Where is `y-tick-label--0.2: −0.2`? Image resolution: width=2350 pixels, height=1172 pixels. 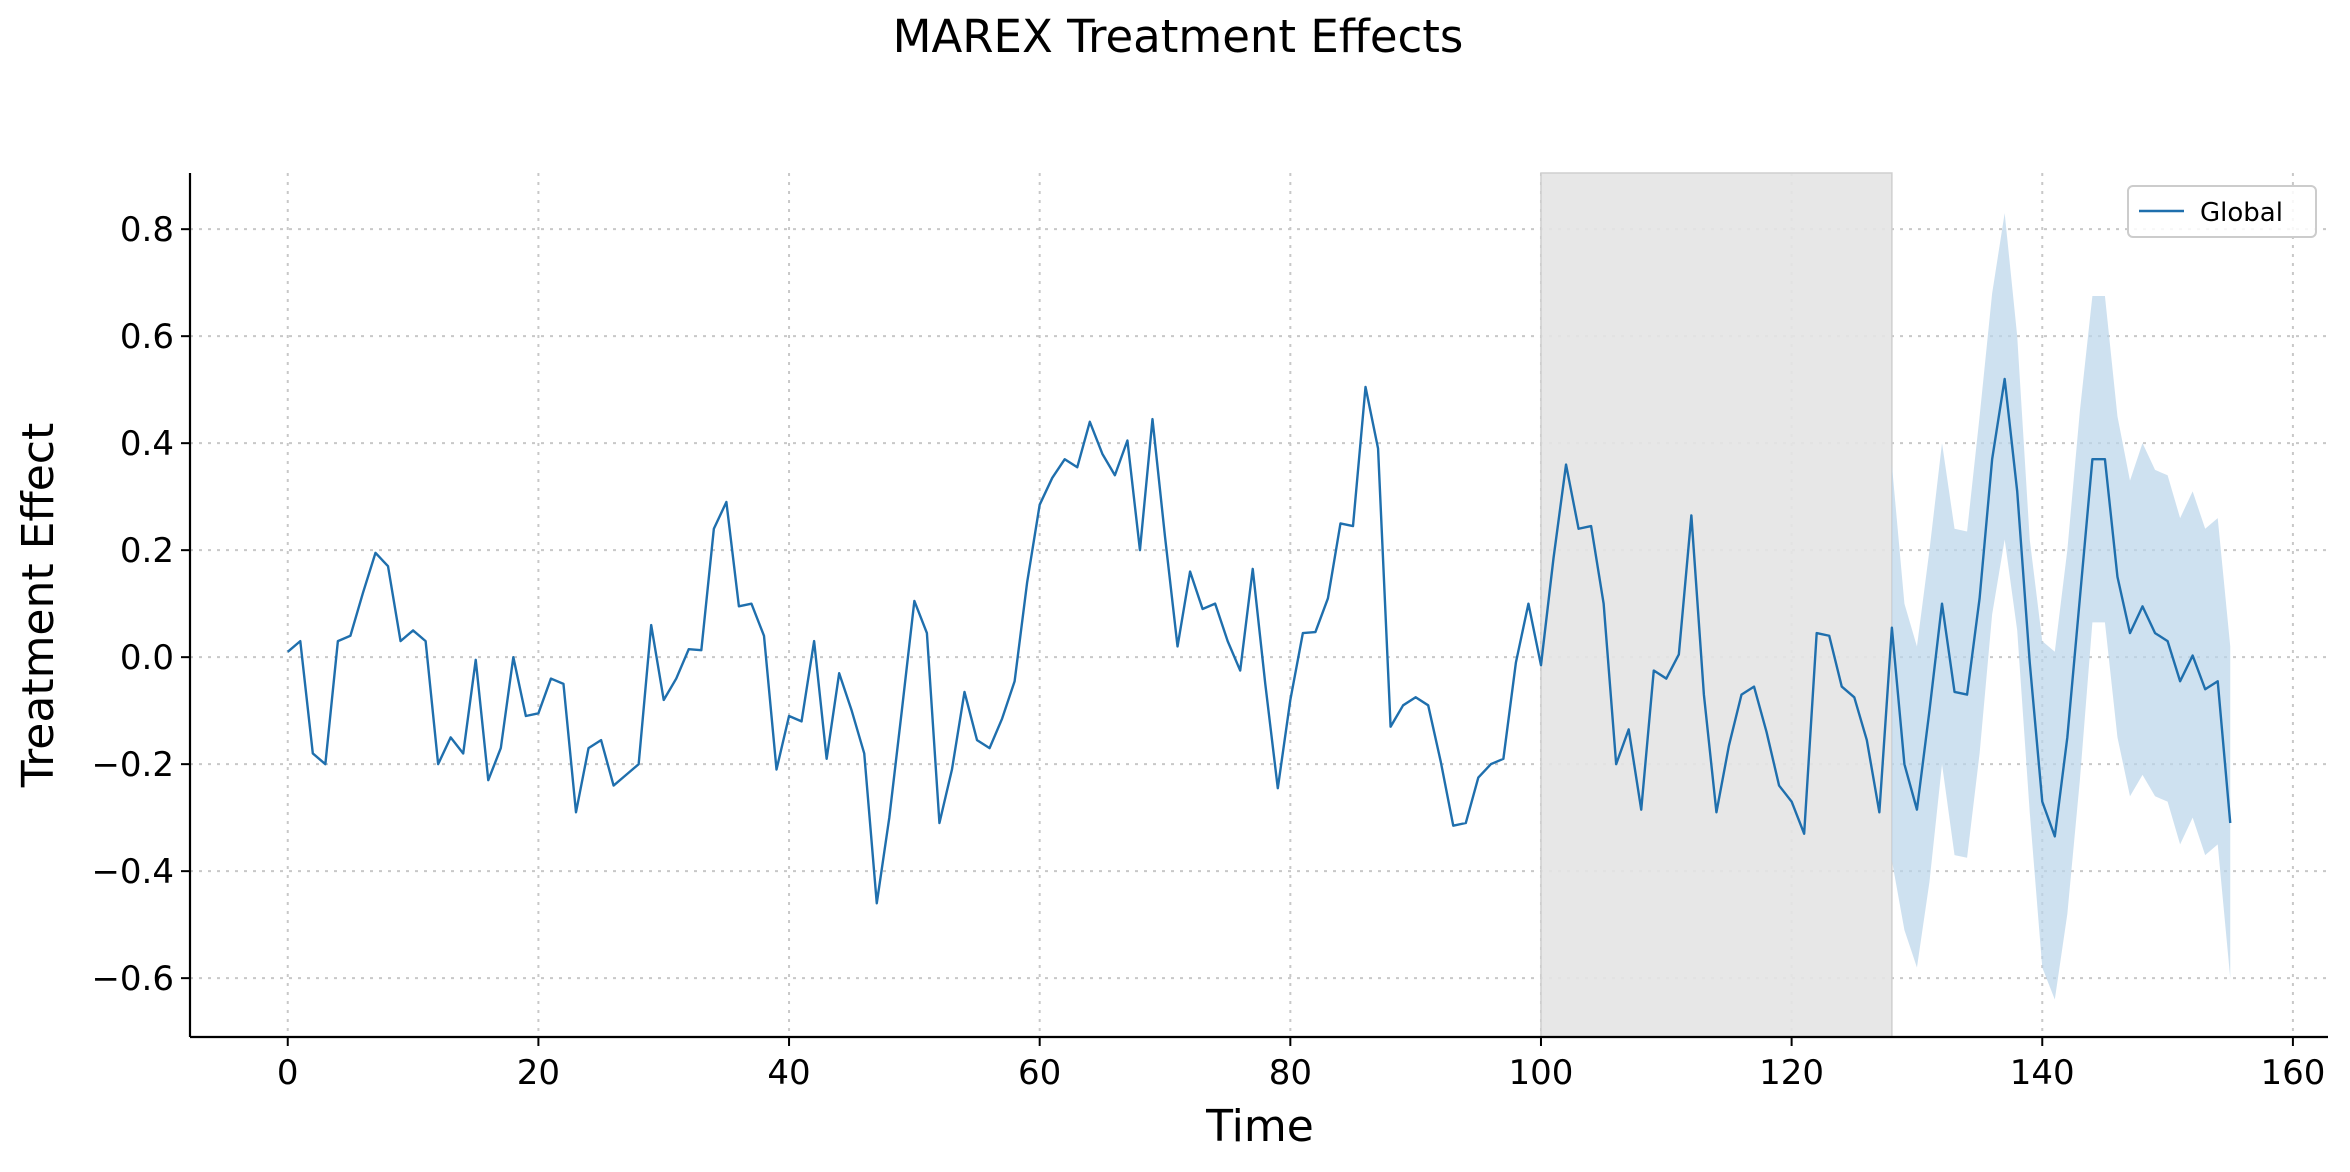
y-tick-label--0.2: −0.2 is located at coordinates (132, 765).